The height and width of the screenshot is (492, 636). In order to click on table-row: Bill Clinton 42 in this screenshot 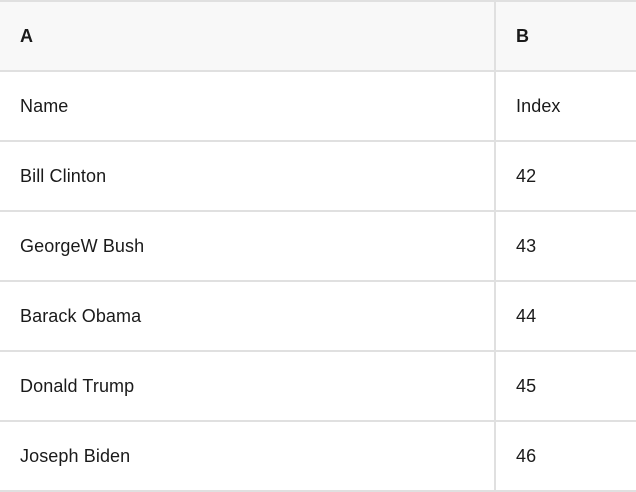, I will do `click(318, 177)`.